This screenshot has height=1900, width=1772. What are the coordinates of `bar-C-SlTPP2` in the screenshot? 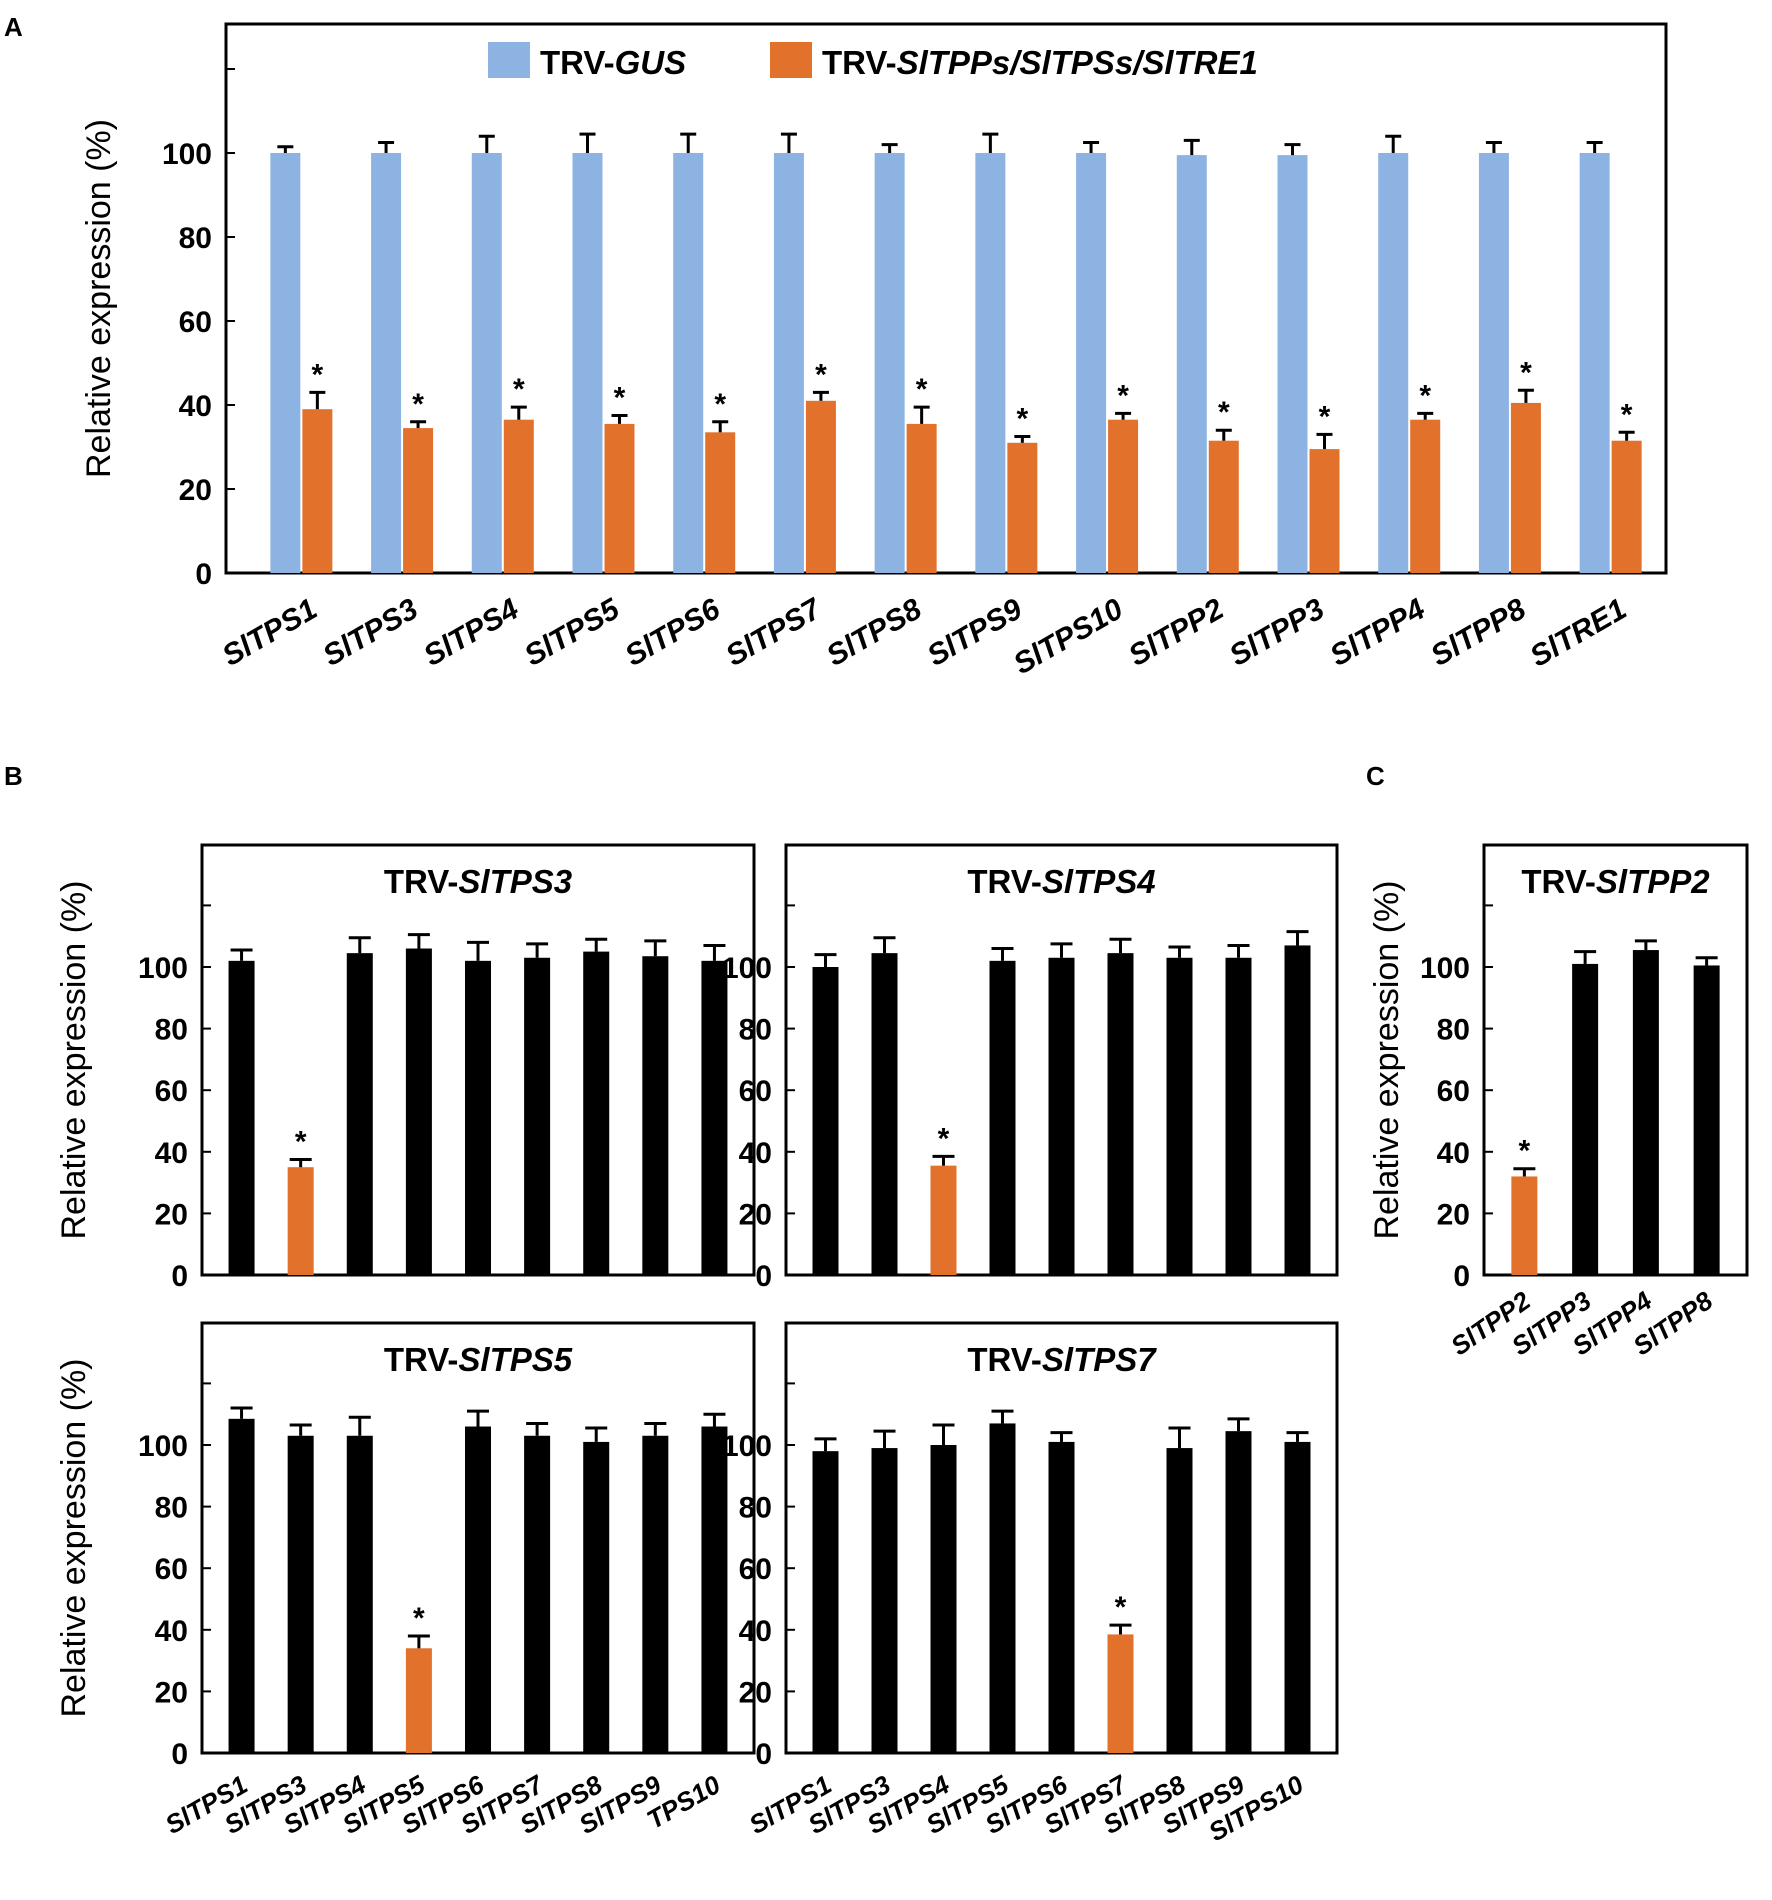 It's located at (1524, 1225).